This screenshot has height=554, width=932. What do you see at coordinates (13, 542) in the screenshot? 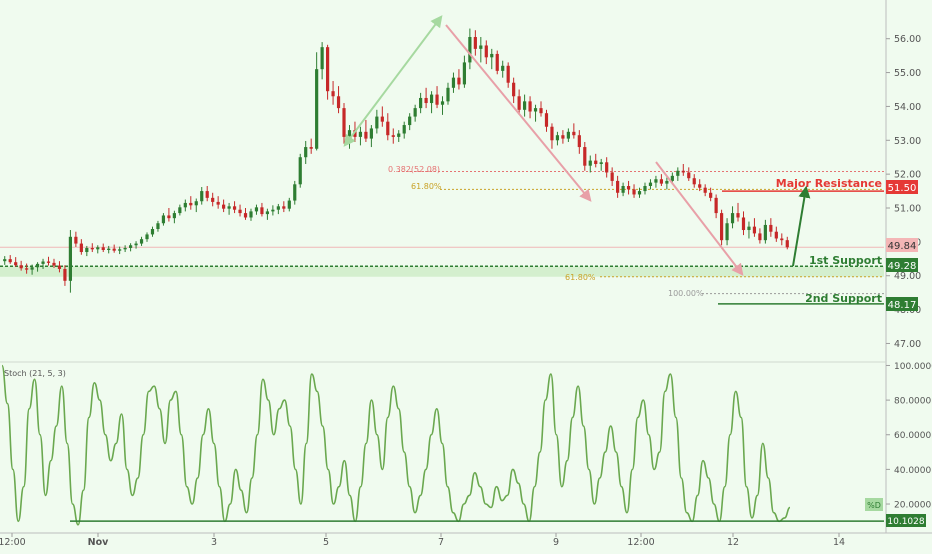
I see `x-tick-label: 12:00` at bounding box center [13, 542].